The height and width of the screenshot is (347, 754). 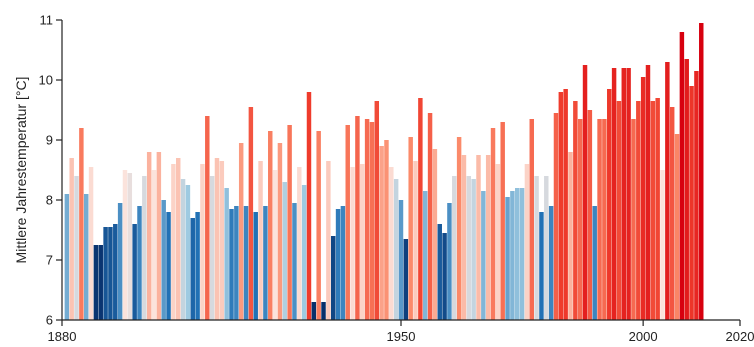 What do you see at coordinates (222, 240) in the screenshot?
I see `bar-1913` at bounding box center [222, 240].